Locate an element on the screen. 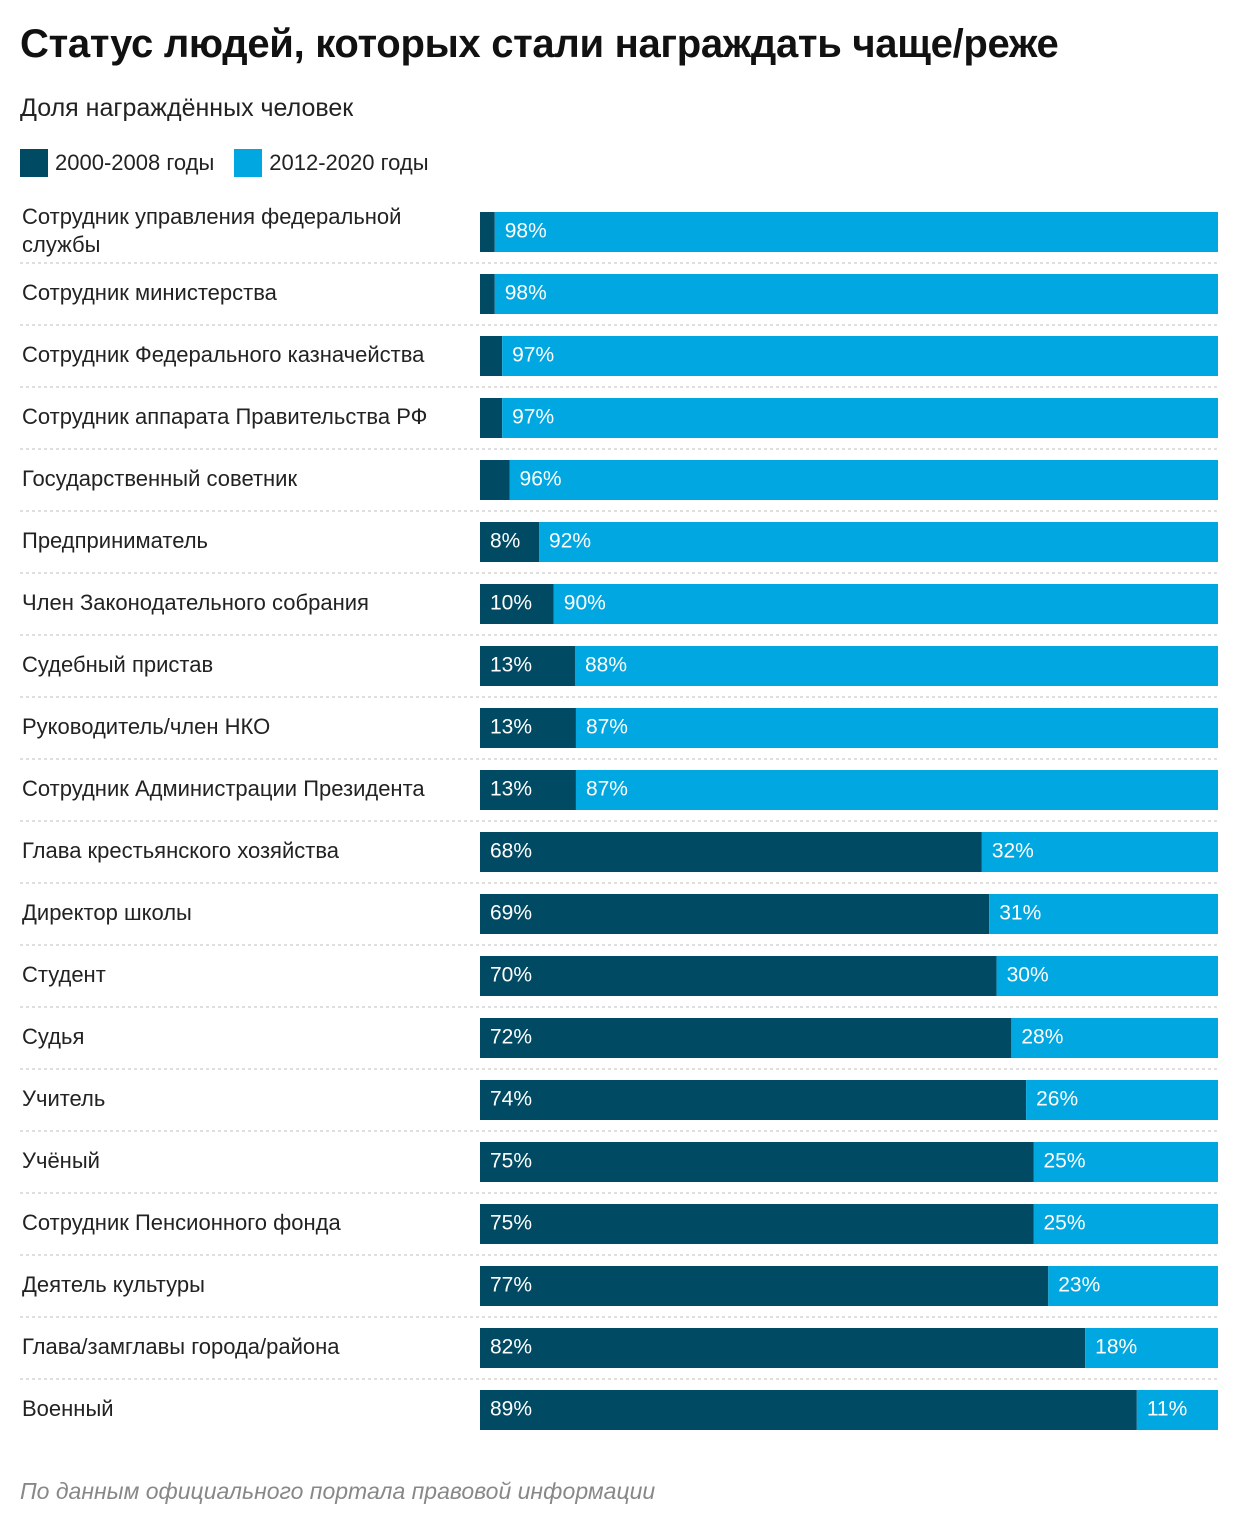 The image size is (1240, 1513). data-label-period-2: 30% is located at coordinates (1028, 975).